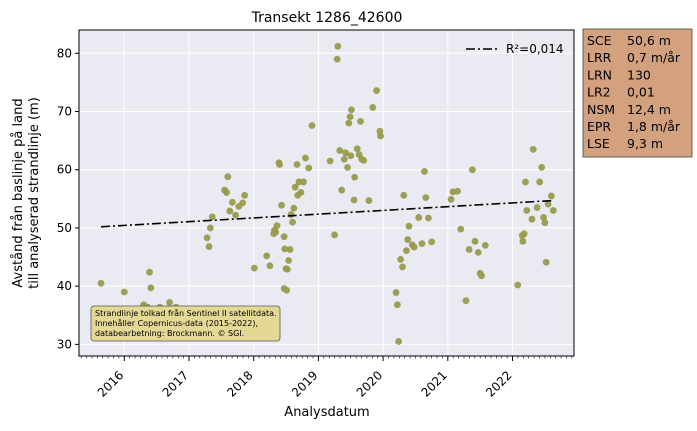 Image resolution: width=697 pixels, height=431 pixels. What do you see at coordinates (239, 383) in the screenshot?
I see `x-tick-label: 2018` at bounding box center [239, 383].